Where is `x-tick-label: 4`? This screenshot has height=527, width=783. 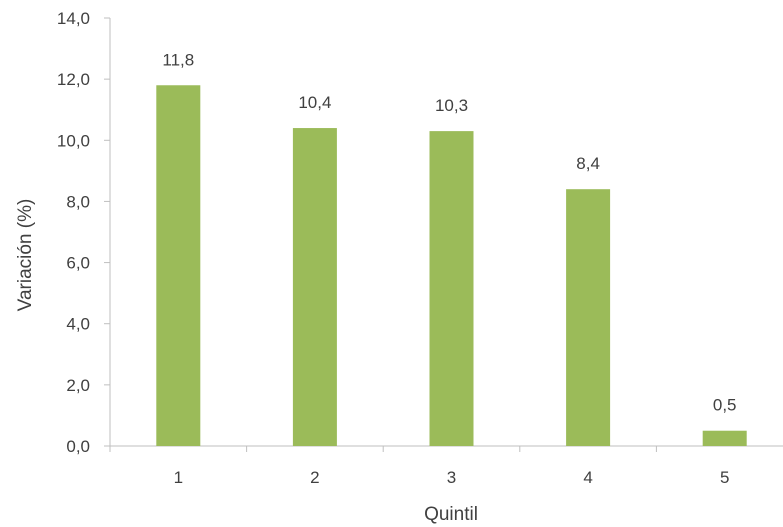 x-tick-label: 4 is located at coordinates (587, 477).